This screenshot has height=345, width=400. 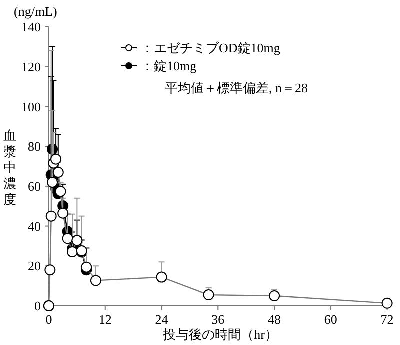 I want to click on y-tick-label: 40, so click(x=34, y=226).